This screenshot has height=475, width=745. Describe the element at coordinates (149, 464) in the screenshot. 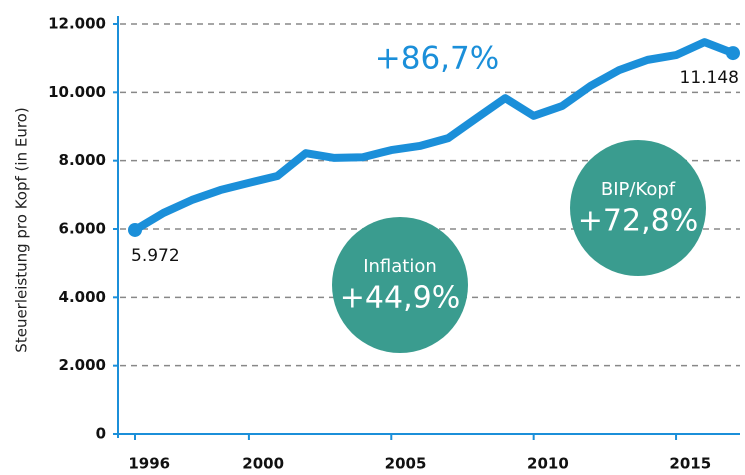

I see `x-tick-label: 1996` at that location.